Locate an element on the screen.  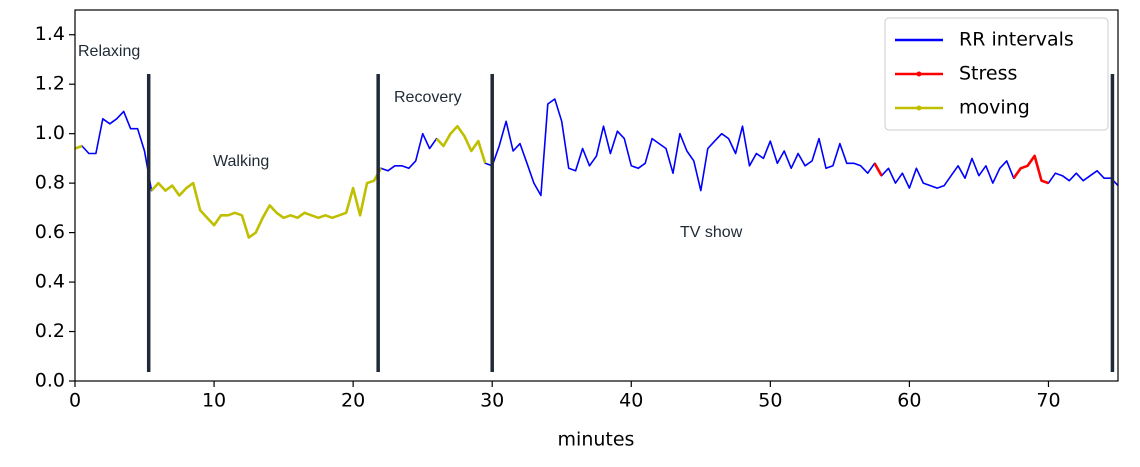
x-axis-label: minutes is located at coordinates (596, 440).